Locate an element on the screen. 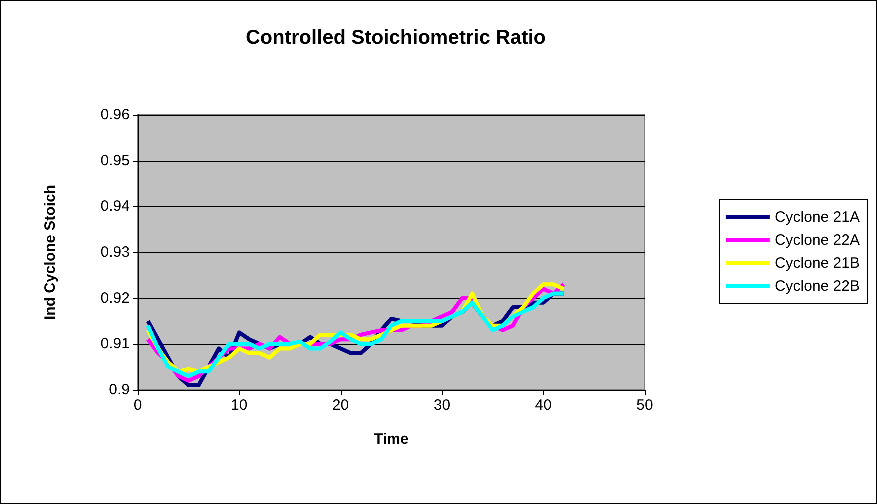  x-tick-label: 0 is located at coordinates (138, 405).